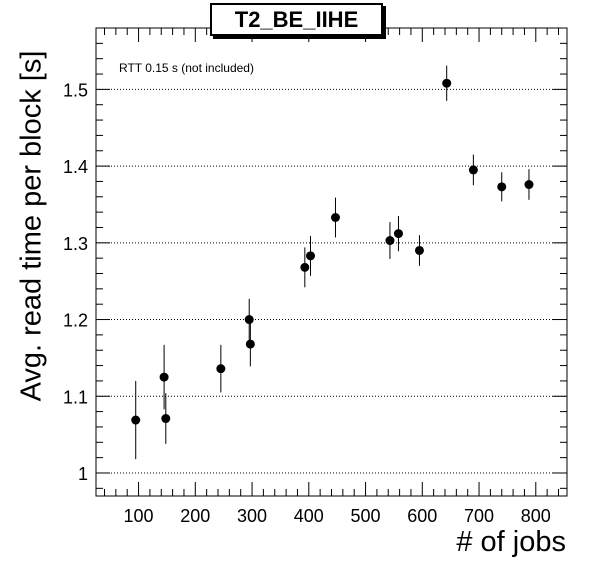 Image resolution: width=596 pixels, height=572 pixels. Describe the element at coordinates (195, 516) in the screenshot. I see `x-tick-label: 200` at that location.